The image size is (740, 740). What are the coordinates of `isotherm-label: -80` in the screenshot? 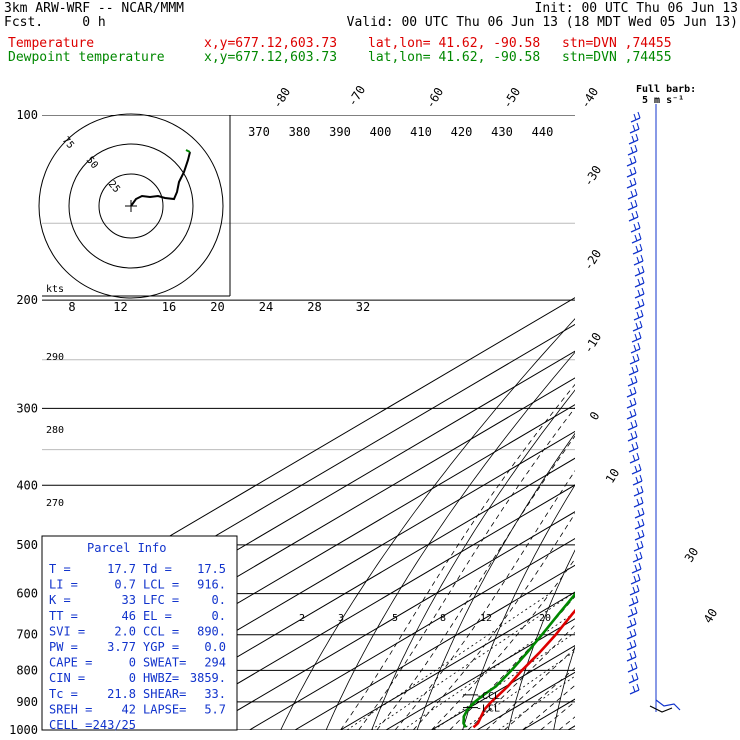 It's located at (281, 98).